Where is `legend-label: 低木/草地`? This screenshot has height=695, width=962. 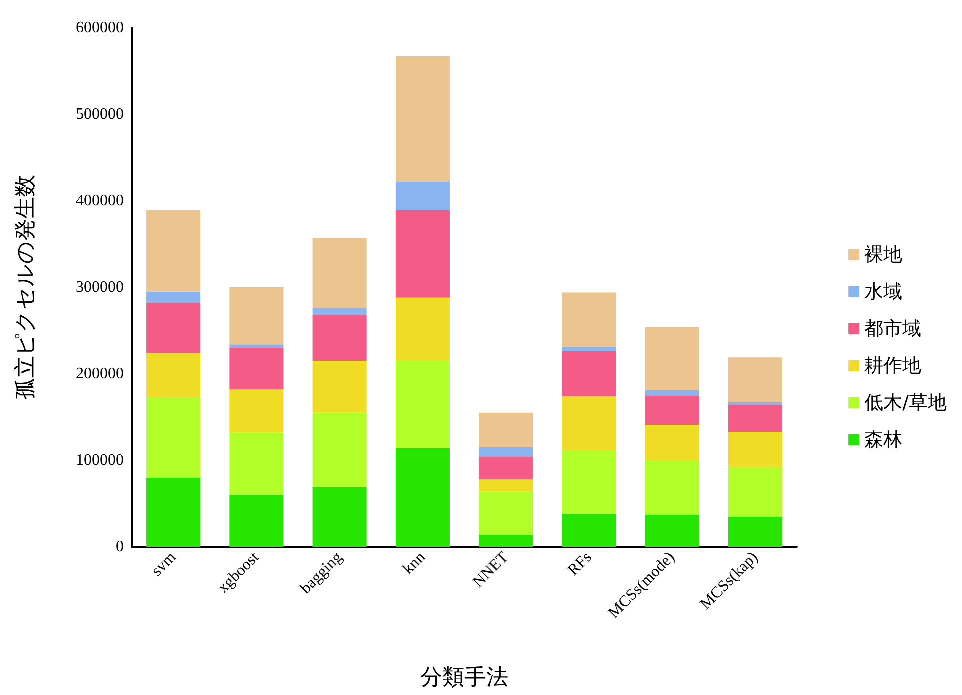 legend-label: 低木/草地 is located at coordinates (906, 403).